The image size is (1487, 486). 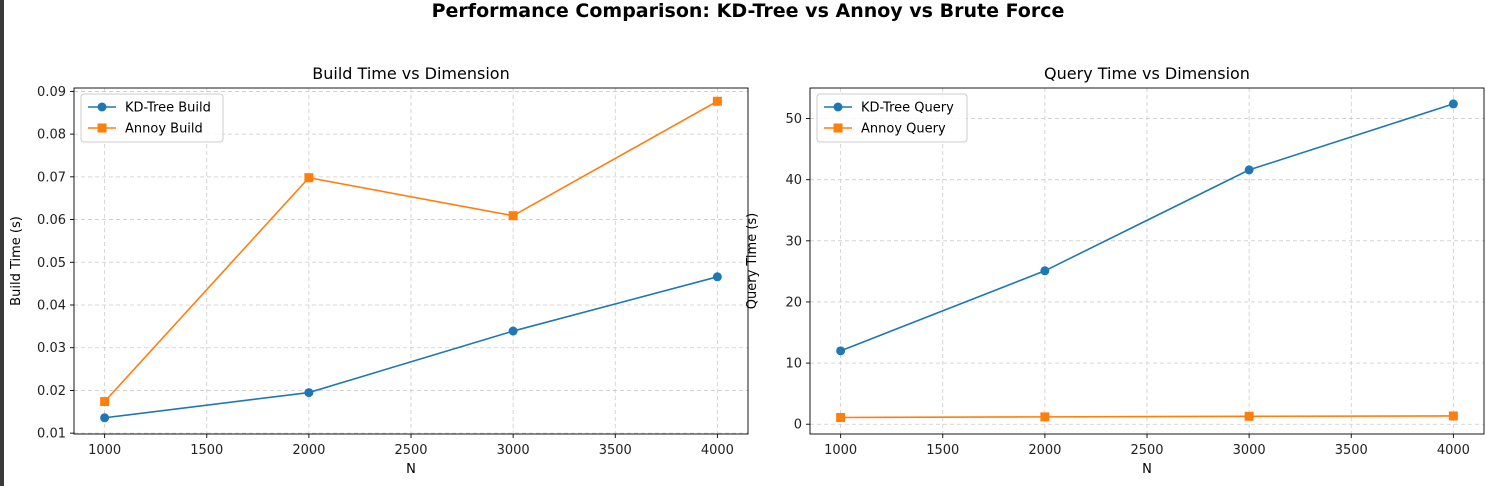 I want to click on y-tick-label: 0.08, so click(x=51, y=135).